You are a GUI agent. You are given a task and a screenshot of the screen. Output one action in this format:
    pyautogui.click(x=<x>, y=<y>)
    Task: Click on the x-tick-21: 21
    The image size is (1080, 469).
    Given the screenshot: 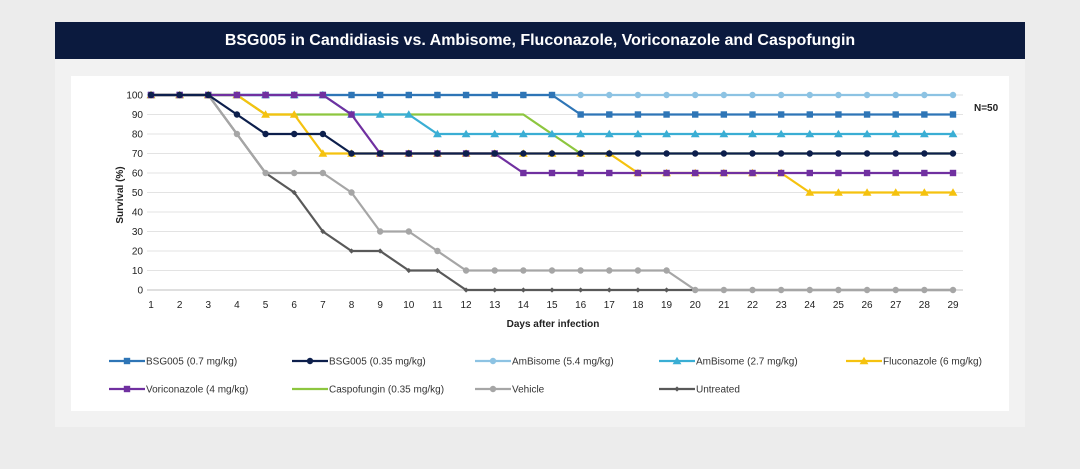 What is the action you would take?
    pyautogui.click(x=724, y=305)
    